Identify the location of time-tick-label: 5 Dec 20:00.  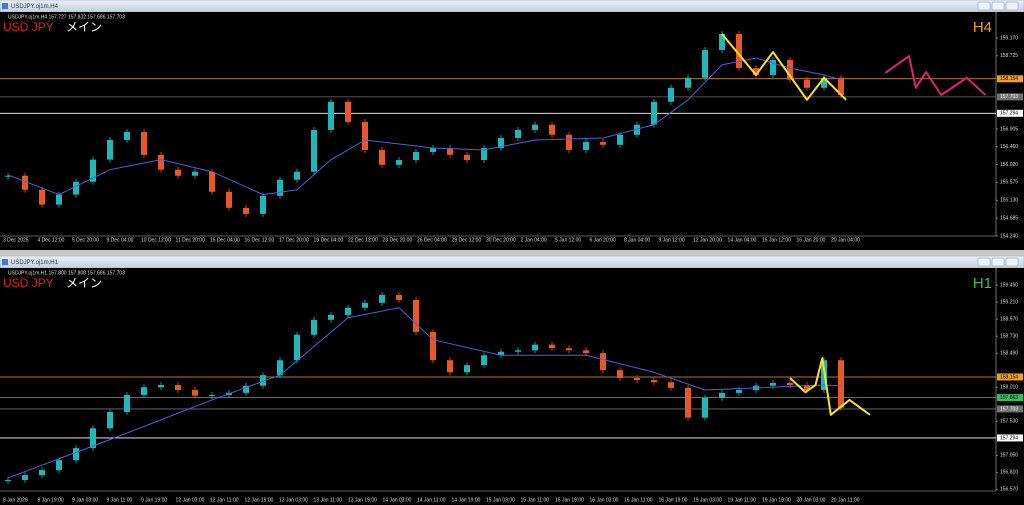
(85, 240).